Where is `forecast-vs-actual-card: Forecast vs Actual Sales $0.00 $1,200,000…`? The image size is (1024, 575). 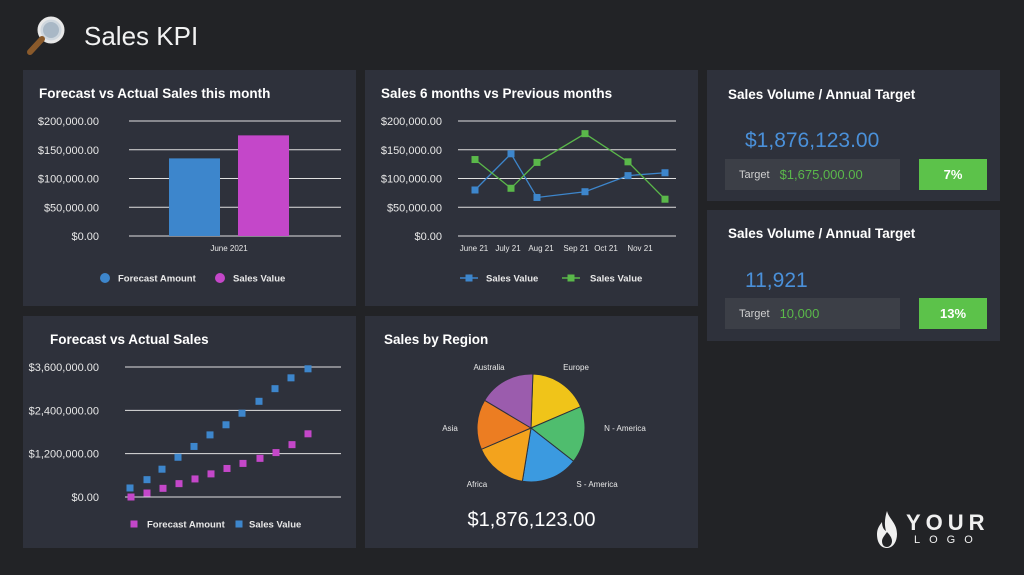 forecast-vs-actual-card: Forecast vs Actual Sales $0.00 $1,200,000… is located at coordinates (189, 432).